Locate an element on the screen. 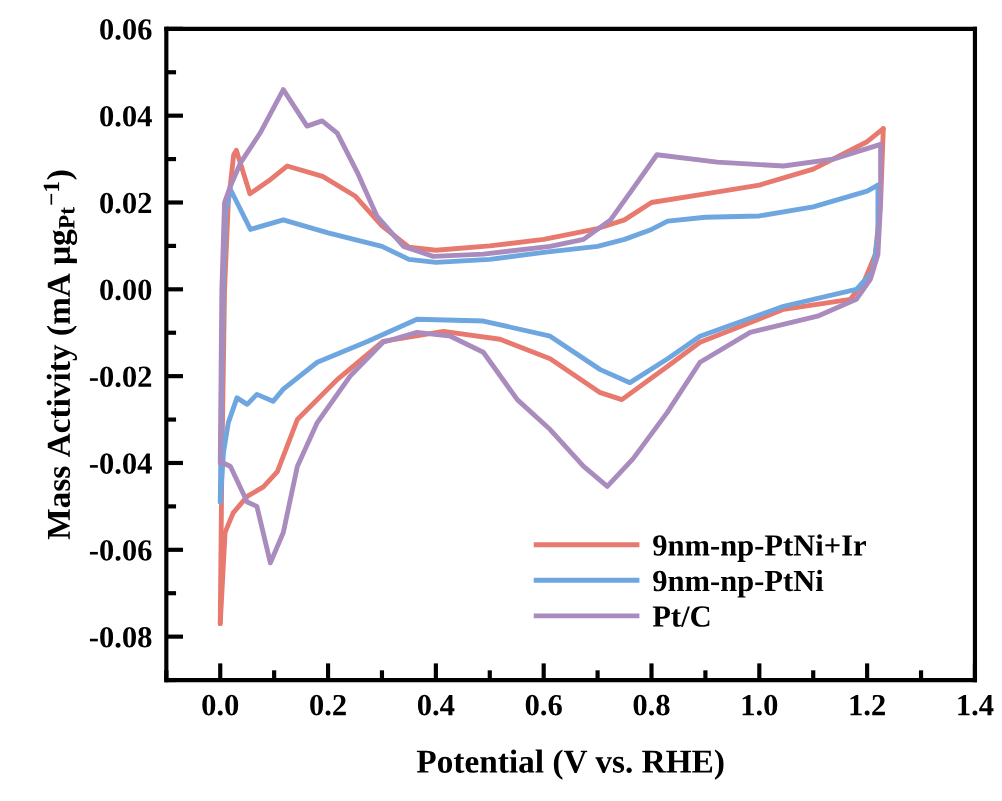 The width and height of the screenshot is (1002, 801). y-tick-label: -0.06 is located at coordinates (120, 550).